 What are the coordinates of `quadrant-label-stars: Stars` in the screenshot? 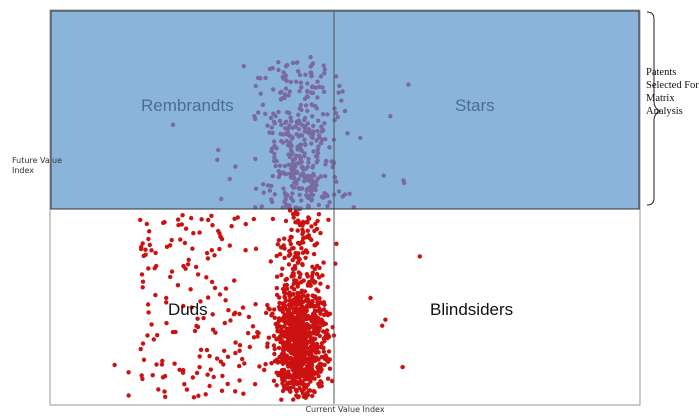 It's located at (475, 105).